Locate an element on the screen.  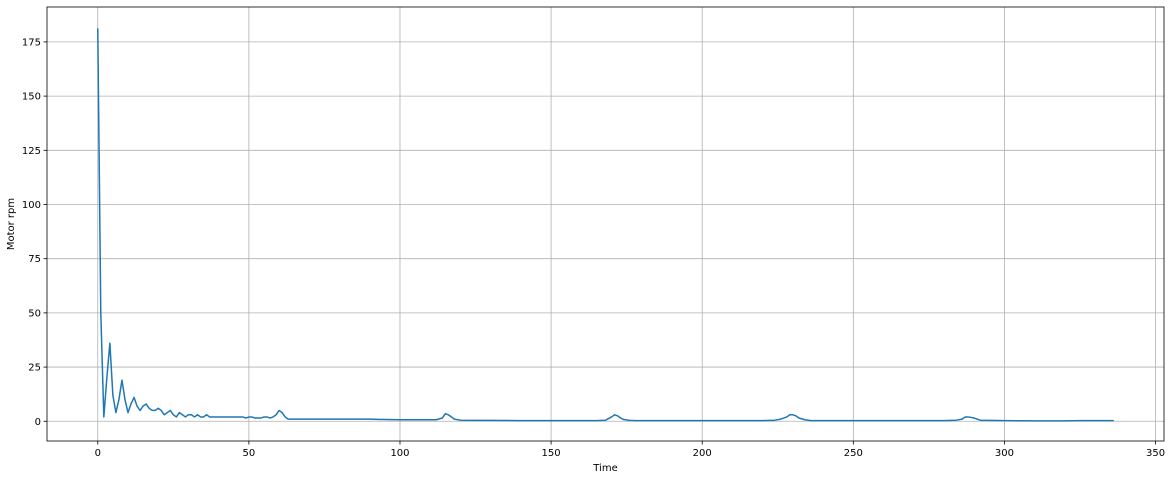
x-tick-label: 350 is located at coordinates (1155, 453).